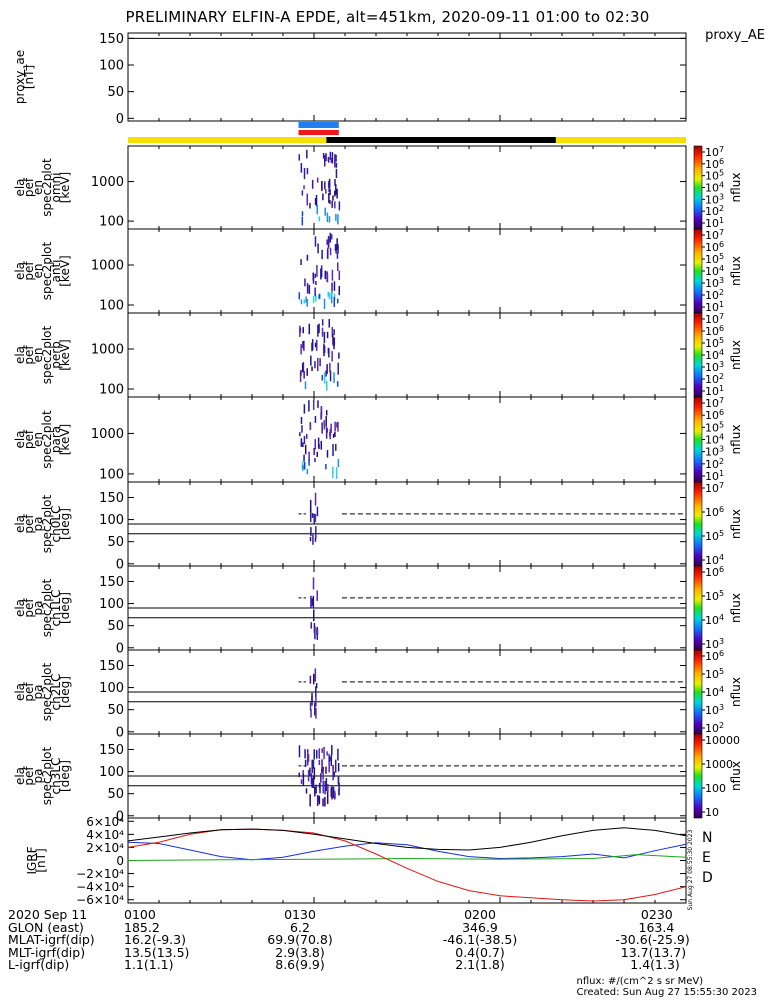 This screenshot has width=775, height=1000. Describe the element at coordinates (111, 750) in the screenshot. I see `y-tick-label: 150` at that location.